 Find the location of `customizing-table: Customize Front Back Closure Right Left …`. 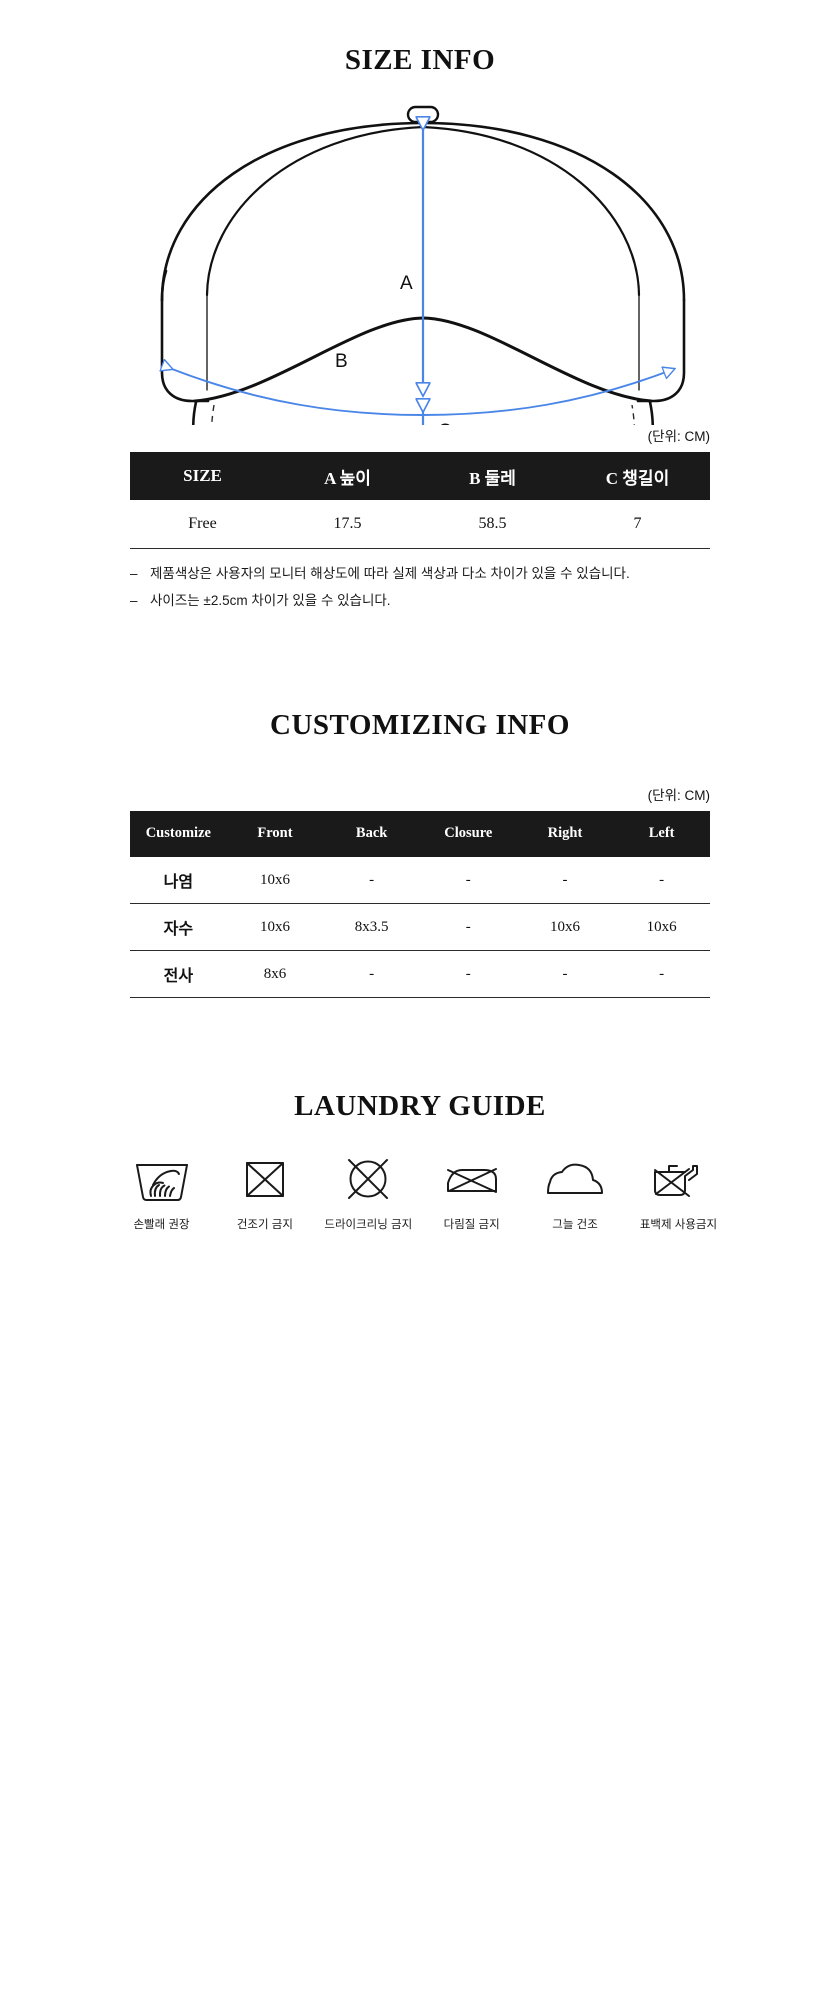

customizing-table: Customize Front Back Closure Right Left … is located at coordinates (420, 904).